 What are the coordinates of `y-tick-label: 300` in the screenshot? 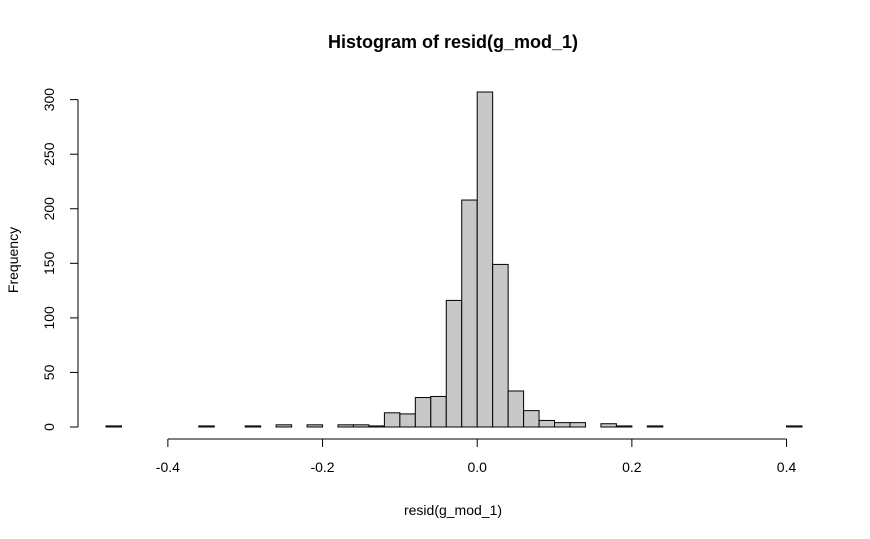 It's located at (49, 100).